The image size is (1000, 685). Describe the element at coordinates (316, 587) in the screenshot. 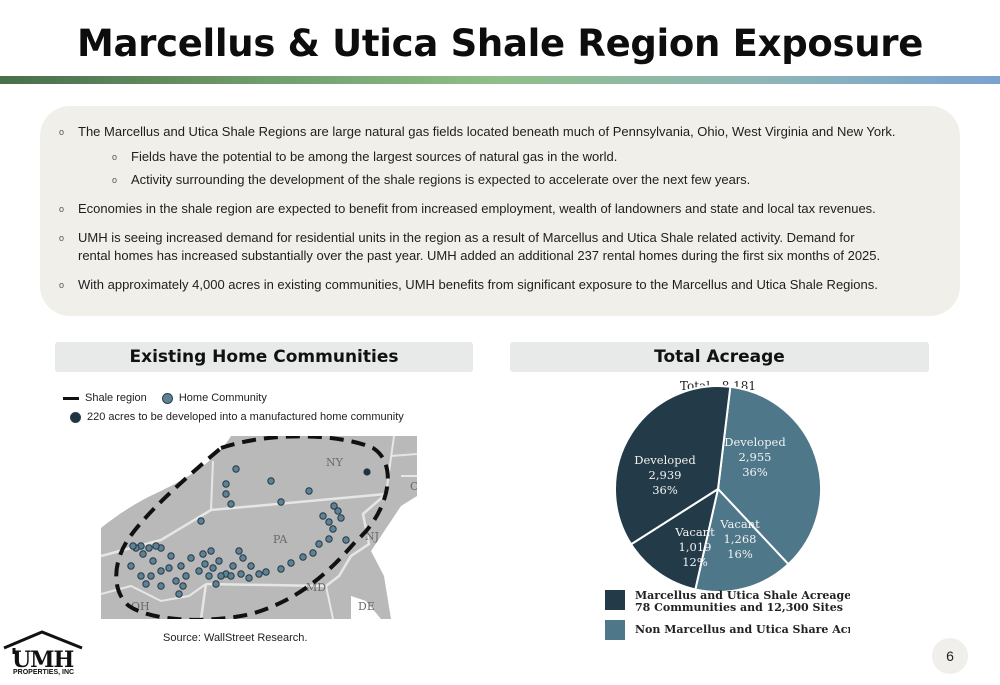

I see `state-label-md: MD` at that location.